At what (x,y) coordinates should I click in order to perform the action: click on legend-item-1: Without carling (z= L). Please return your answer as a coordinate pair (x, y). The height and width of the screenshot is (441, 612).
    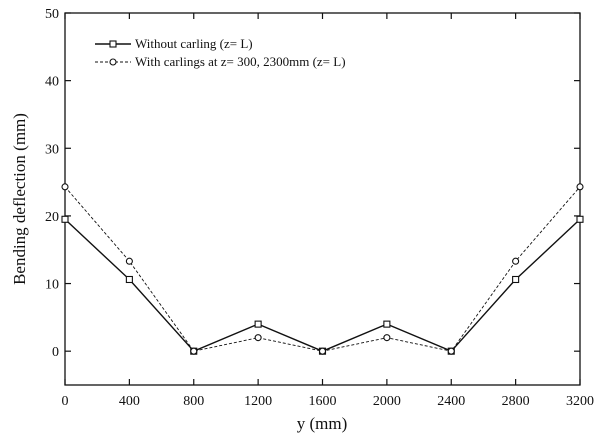
    Looking at the image, I should click on (174, 43).